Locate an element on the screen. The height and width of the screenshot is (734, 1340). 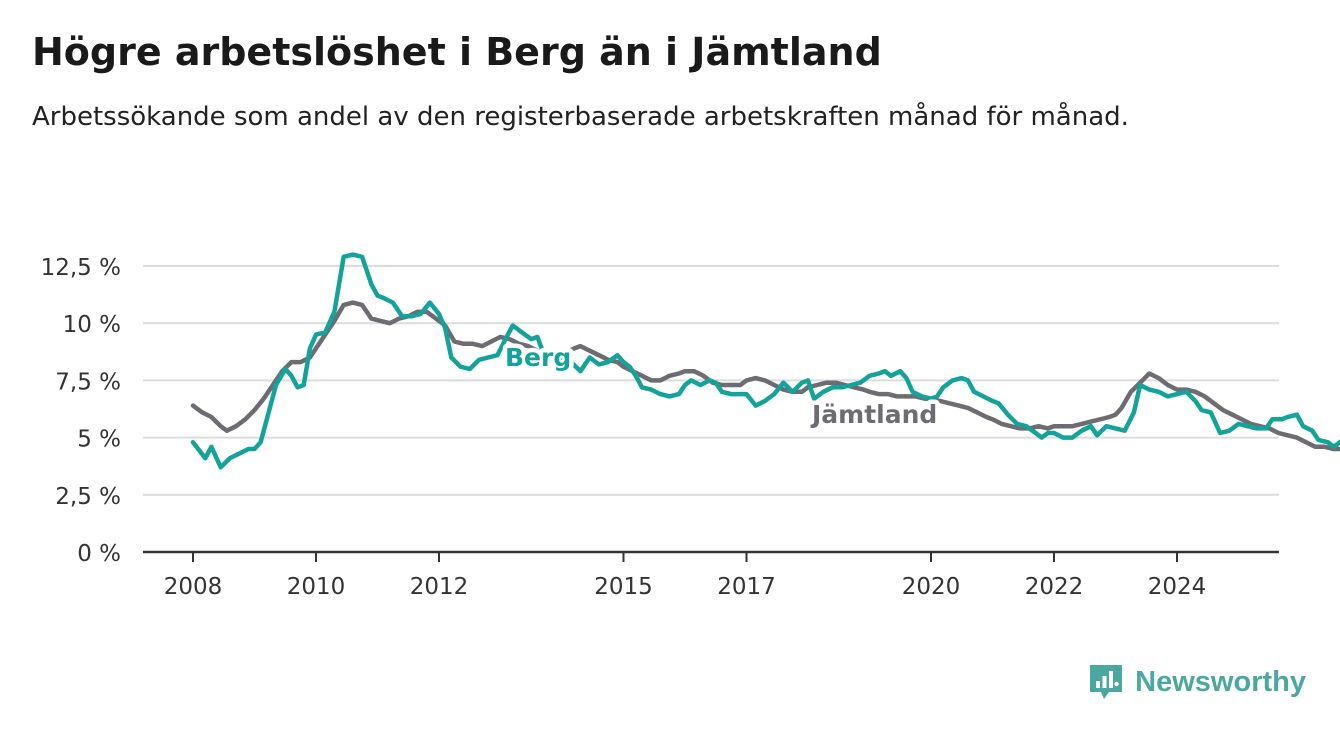
series-label-jamtland-halo: Jämtland is located at coordinates (873, 414).